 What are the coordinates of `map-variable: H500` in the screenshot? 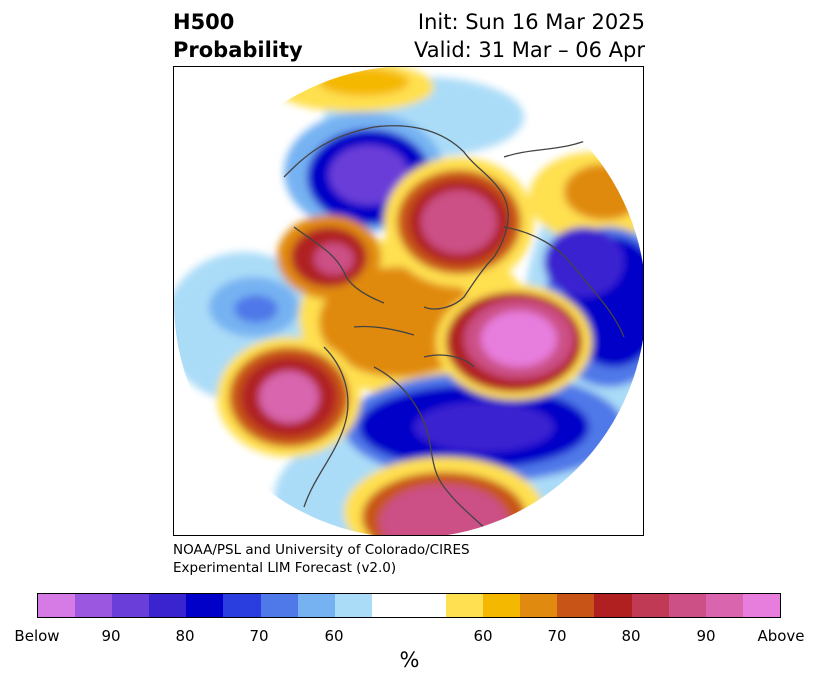 It's located at (204, 22).